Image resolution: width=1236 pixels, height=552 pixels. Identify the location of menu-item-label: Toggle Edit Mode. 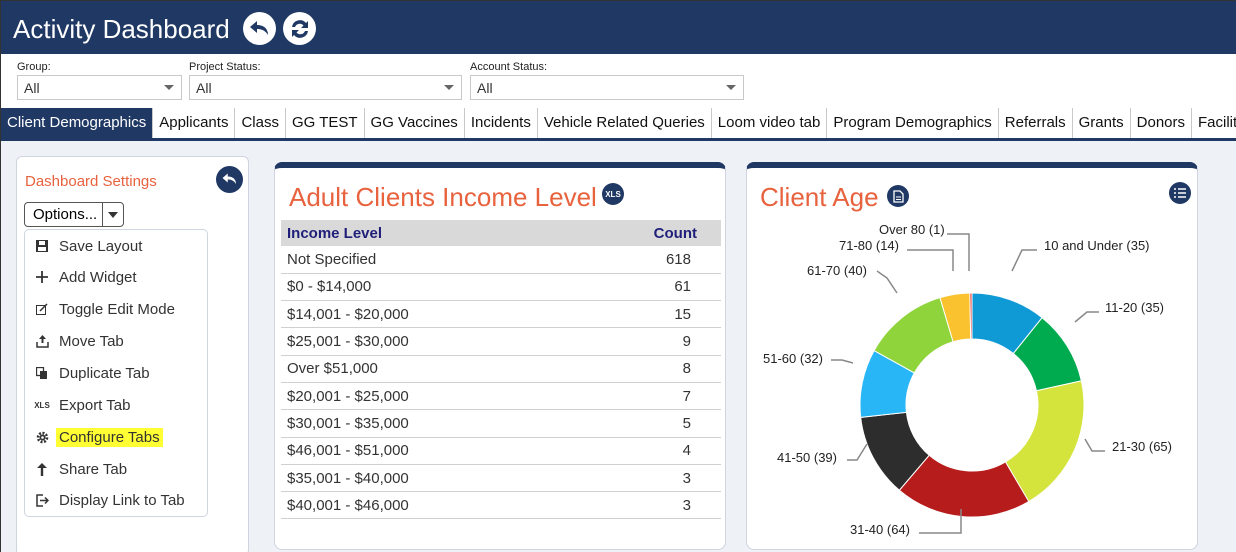
(117, 309).